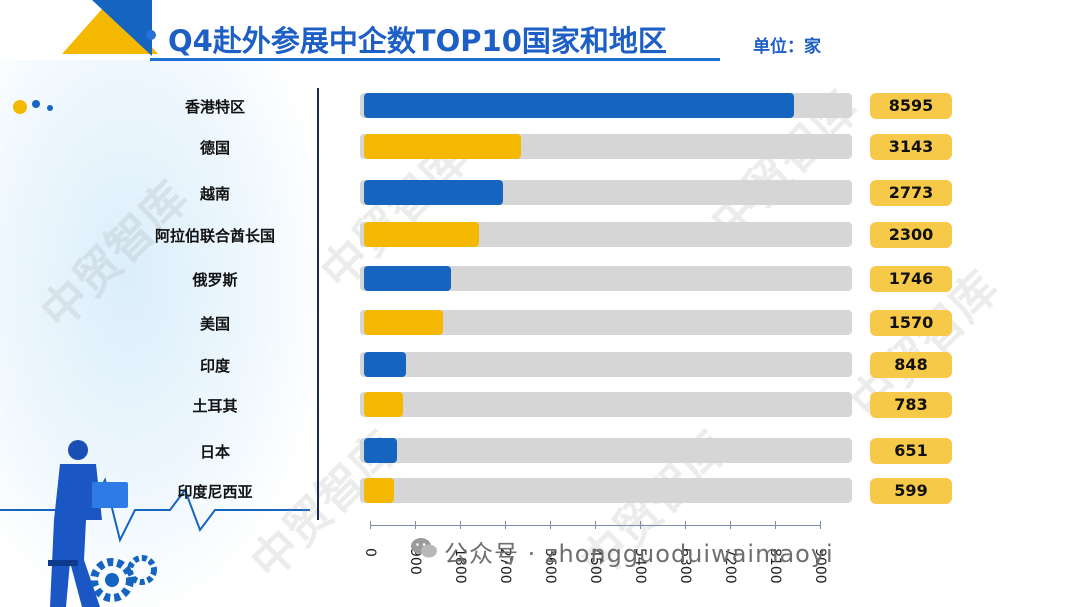  Describe the element at coordinates (214, 236) in the screenshot. I see `category-label: 阿拉伯联合酋长国` at that location.